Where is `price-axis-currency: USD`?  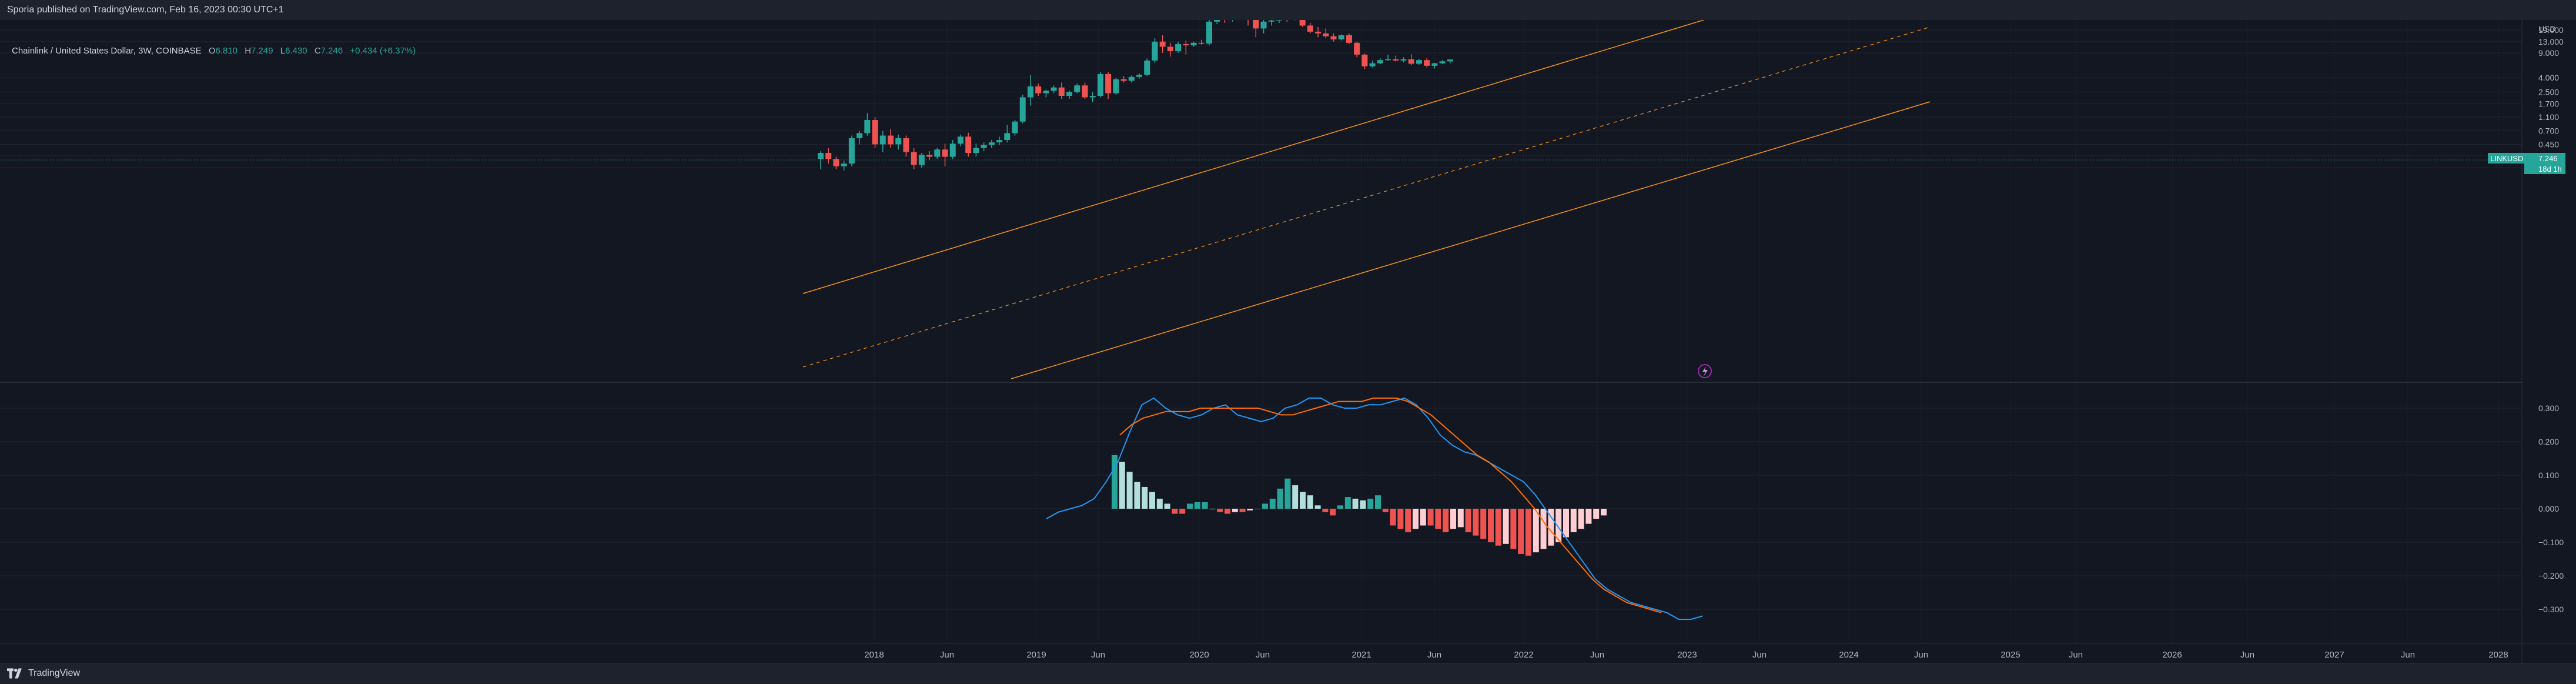
price-axis-currency: USD is located at coordinates (2547, 29).